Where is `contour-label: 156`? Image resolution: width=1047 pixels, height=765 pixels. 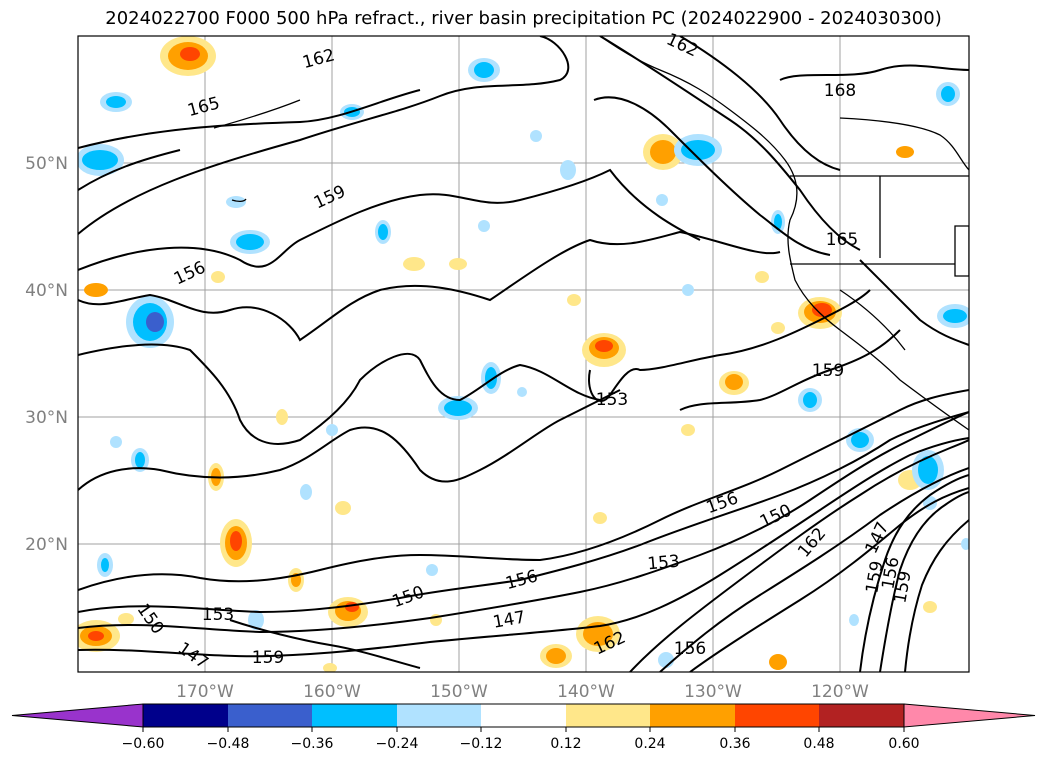 contour-label: 156 is located at coordinates (690, 649).